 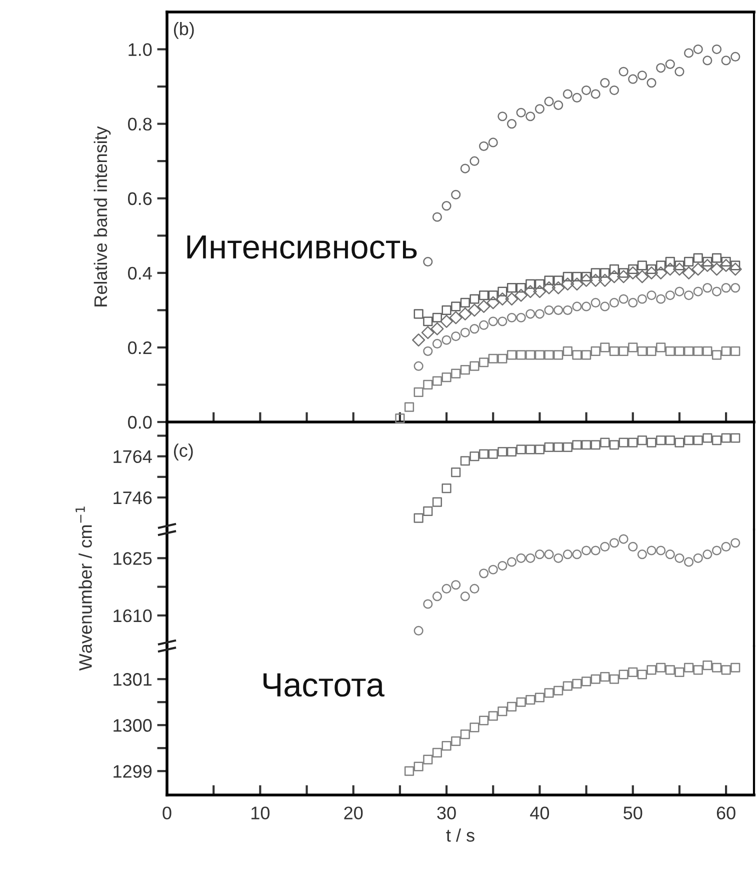 What do you see at coordinates (102, 216) in the screenshot?
I see `y-axis-title: Relative band intensity` at bounding box center [102, 216].